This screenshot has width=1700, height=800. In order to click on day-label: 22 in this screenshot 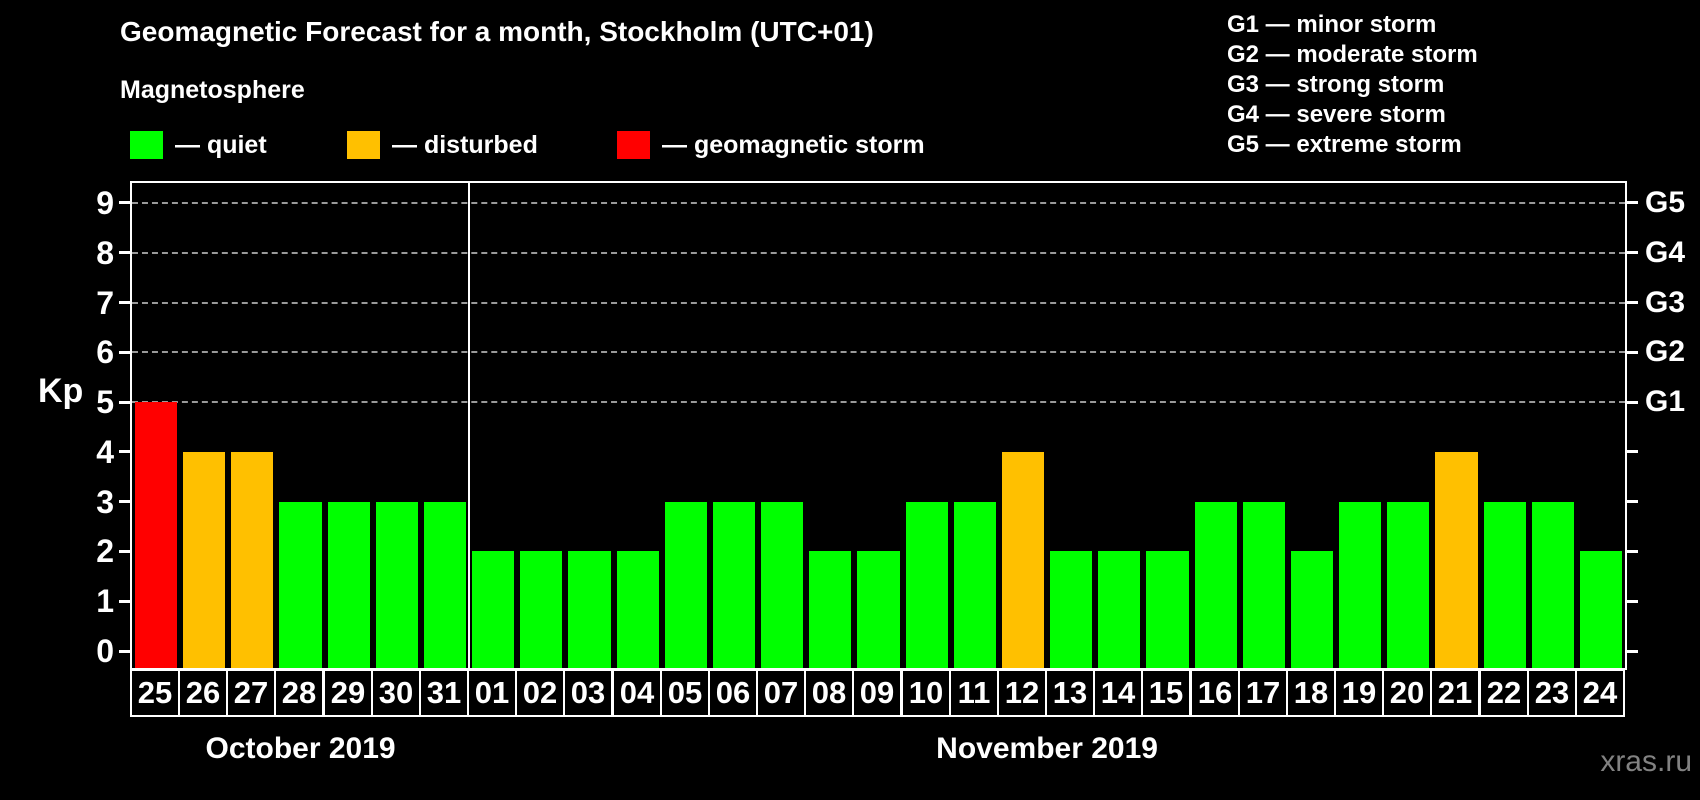, I will do `click(1504, 693)`.